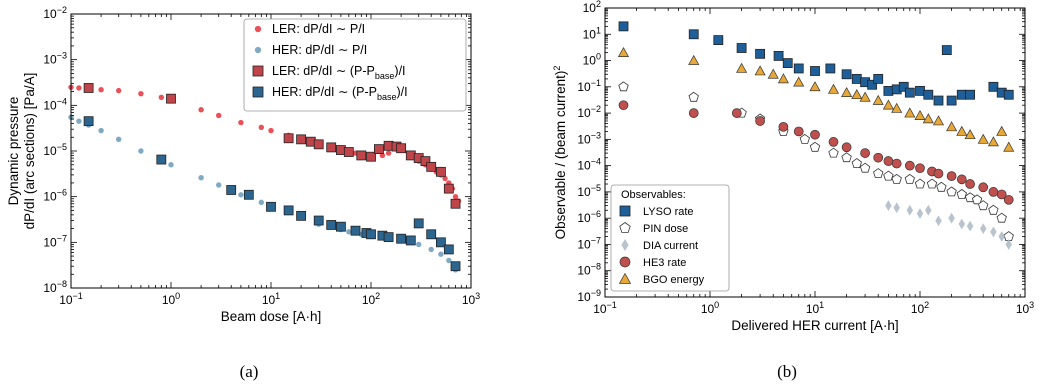 This screenshot has width=1051, height=390. Describe the element at coordinates (592, 60) in the screenshot. I see `y-tick-label: 10⁰` at that location.